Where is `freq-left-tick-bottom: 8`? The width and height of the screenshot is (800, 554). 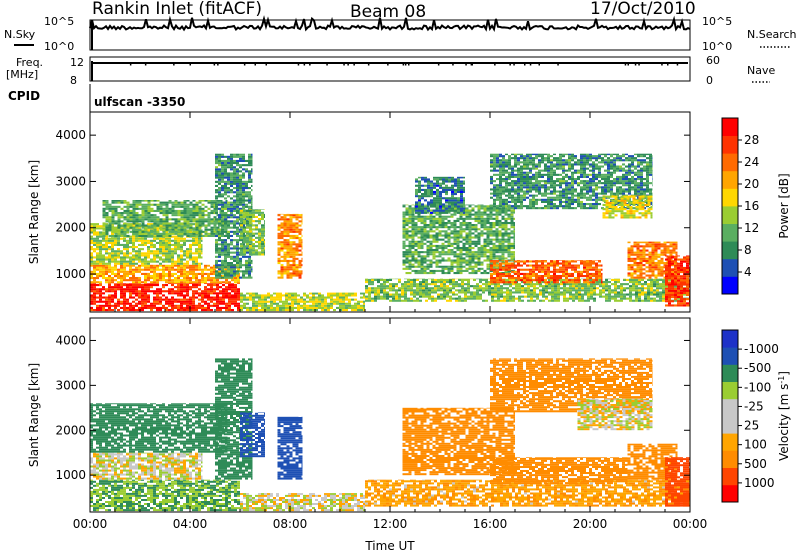 freq-left-tick-bottom: 8 is located at coordinates (73, 80).